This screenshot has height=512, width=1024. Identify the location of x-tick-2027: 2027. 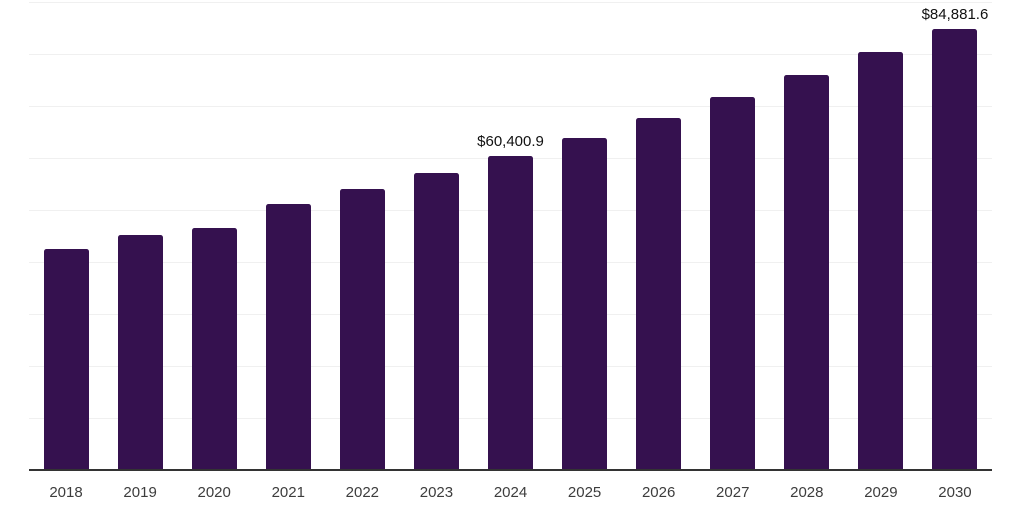
(733, 492).